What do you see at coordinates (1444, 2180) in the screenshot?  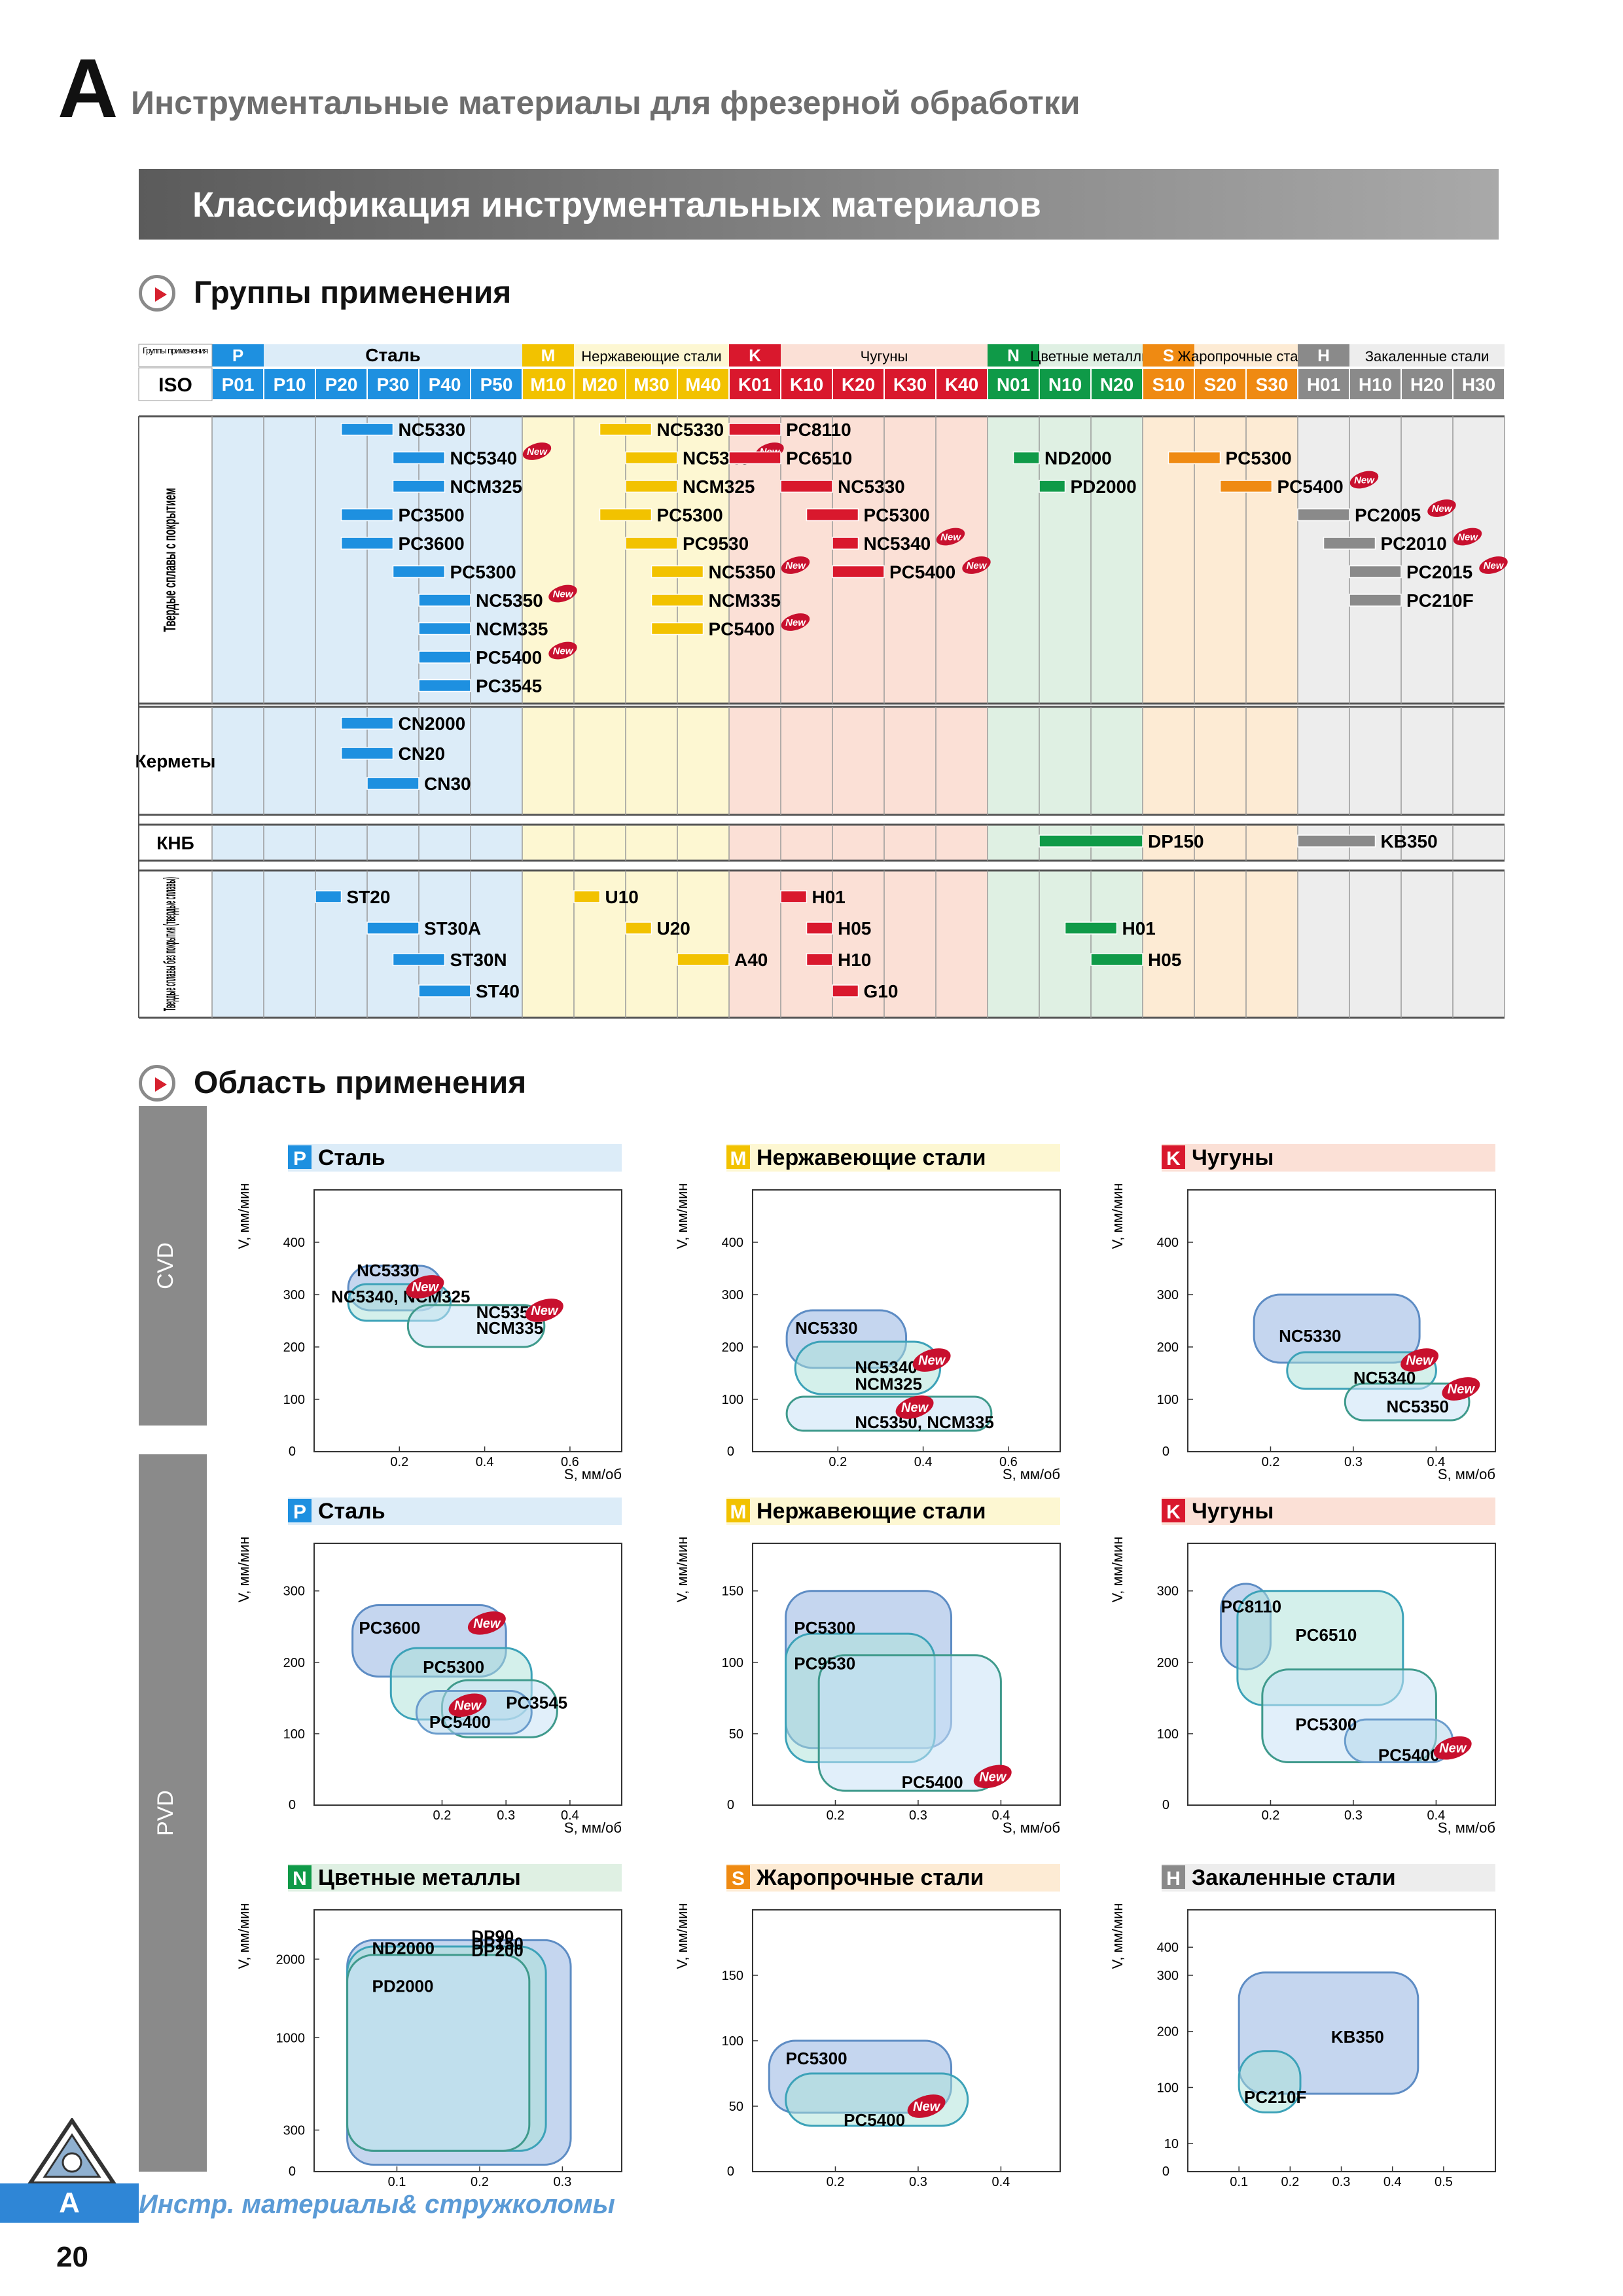 I see `x-tick-label: 0.5` at bounding box center [1444, 2180].